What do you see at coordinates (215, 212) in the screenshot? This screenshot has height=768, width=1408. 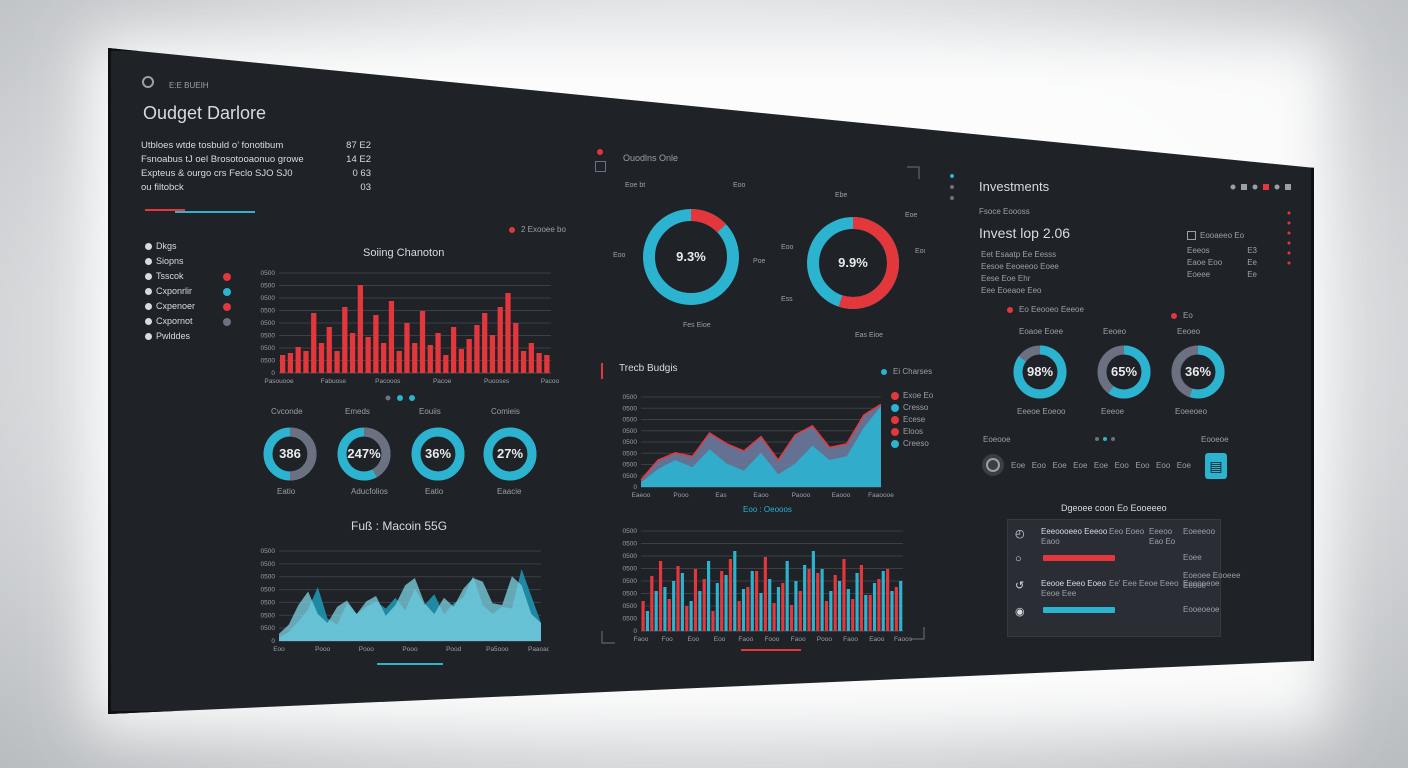 I see `summary-underline-blue` at bounding box center [215, 212].